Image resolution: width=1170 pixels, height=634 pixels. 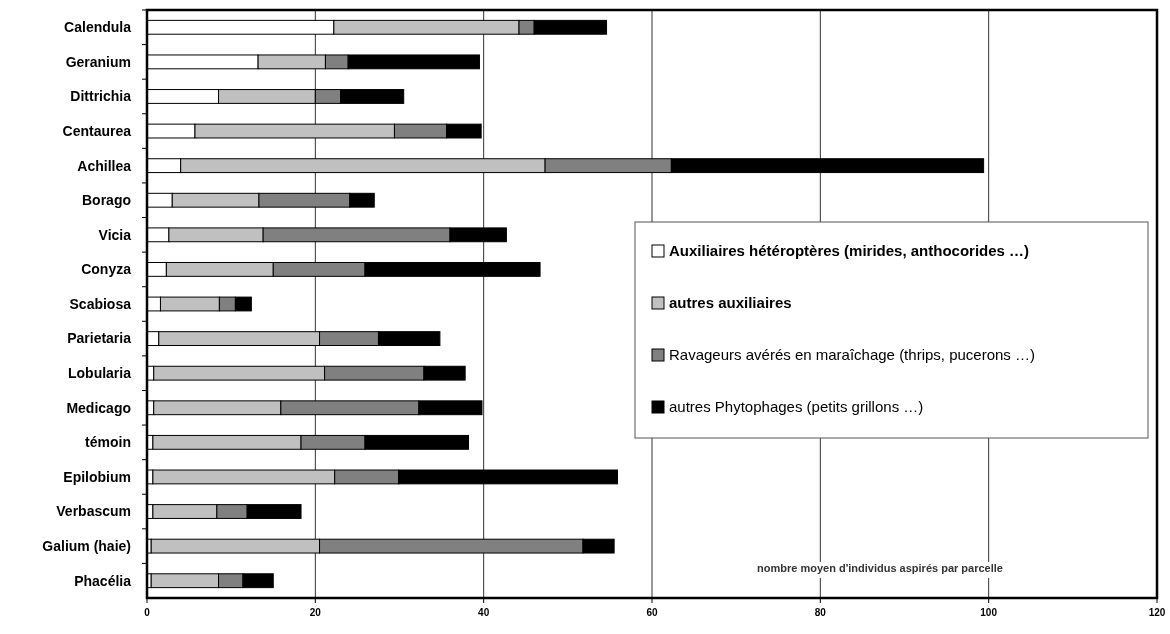 I want to click on y-tick-label: Calendula, so click(x=98, y=27).